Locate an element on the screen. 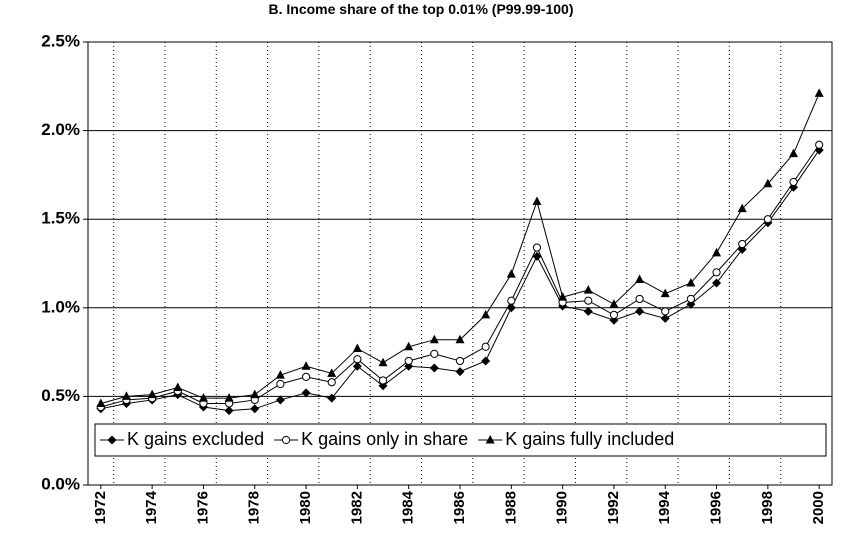 The image size is (843, 558). y-tick-label: 1.0% is located at coordinates (60, 306).